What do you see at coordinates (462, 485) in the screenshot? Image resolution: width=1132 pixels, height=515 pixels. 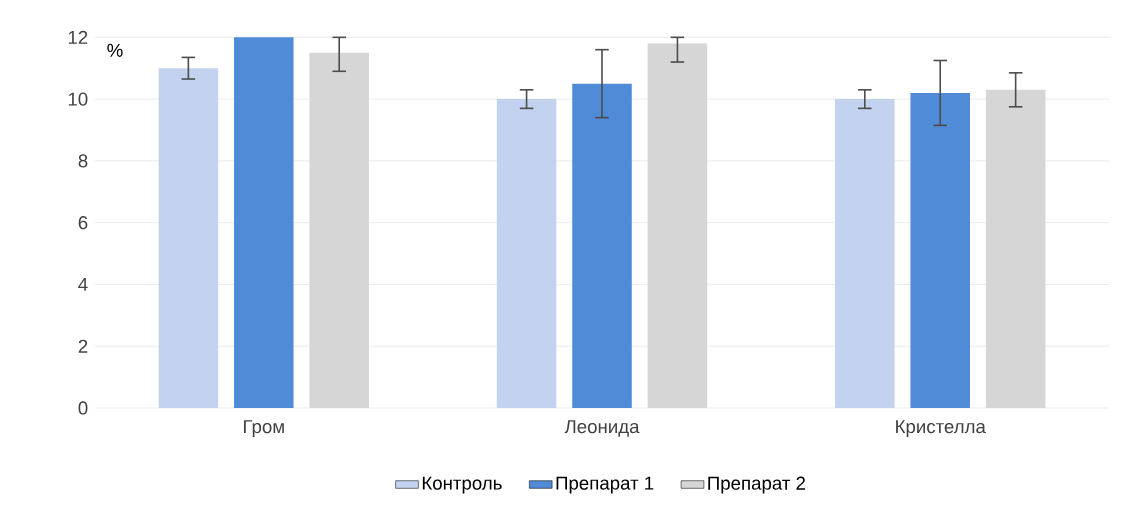 I see `legend-label: Контроль` at bounding box center [462, 485].